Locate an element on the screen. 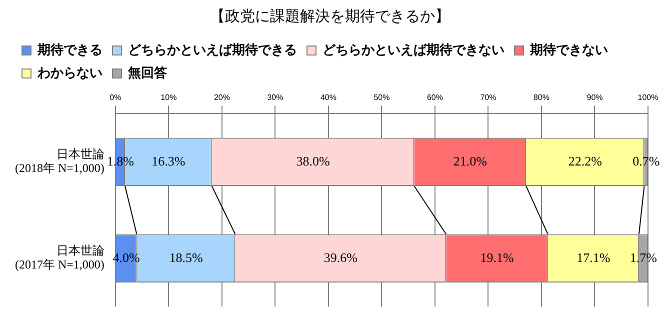 This screenshot has height=332, width=670. legend-label: わからない is located at coordinates (69, 73).